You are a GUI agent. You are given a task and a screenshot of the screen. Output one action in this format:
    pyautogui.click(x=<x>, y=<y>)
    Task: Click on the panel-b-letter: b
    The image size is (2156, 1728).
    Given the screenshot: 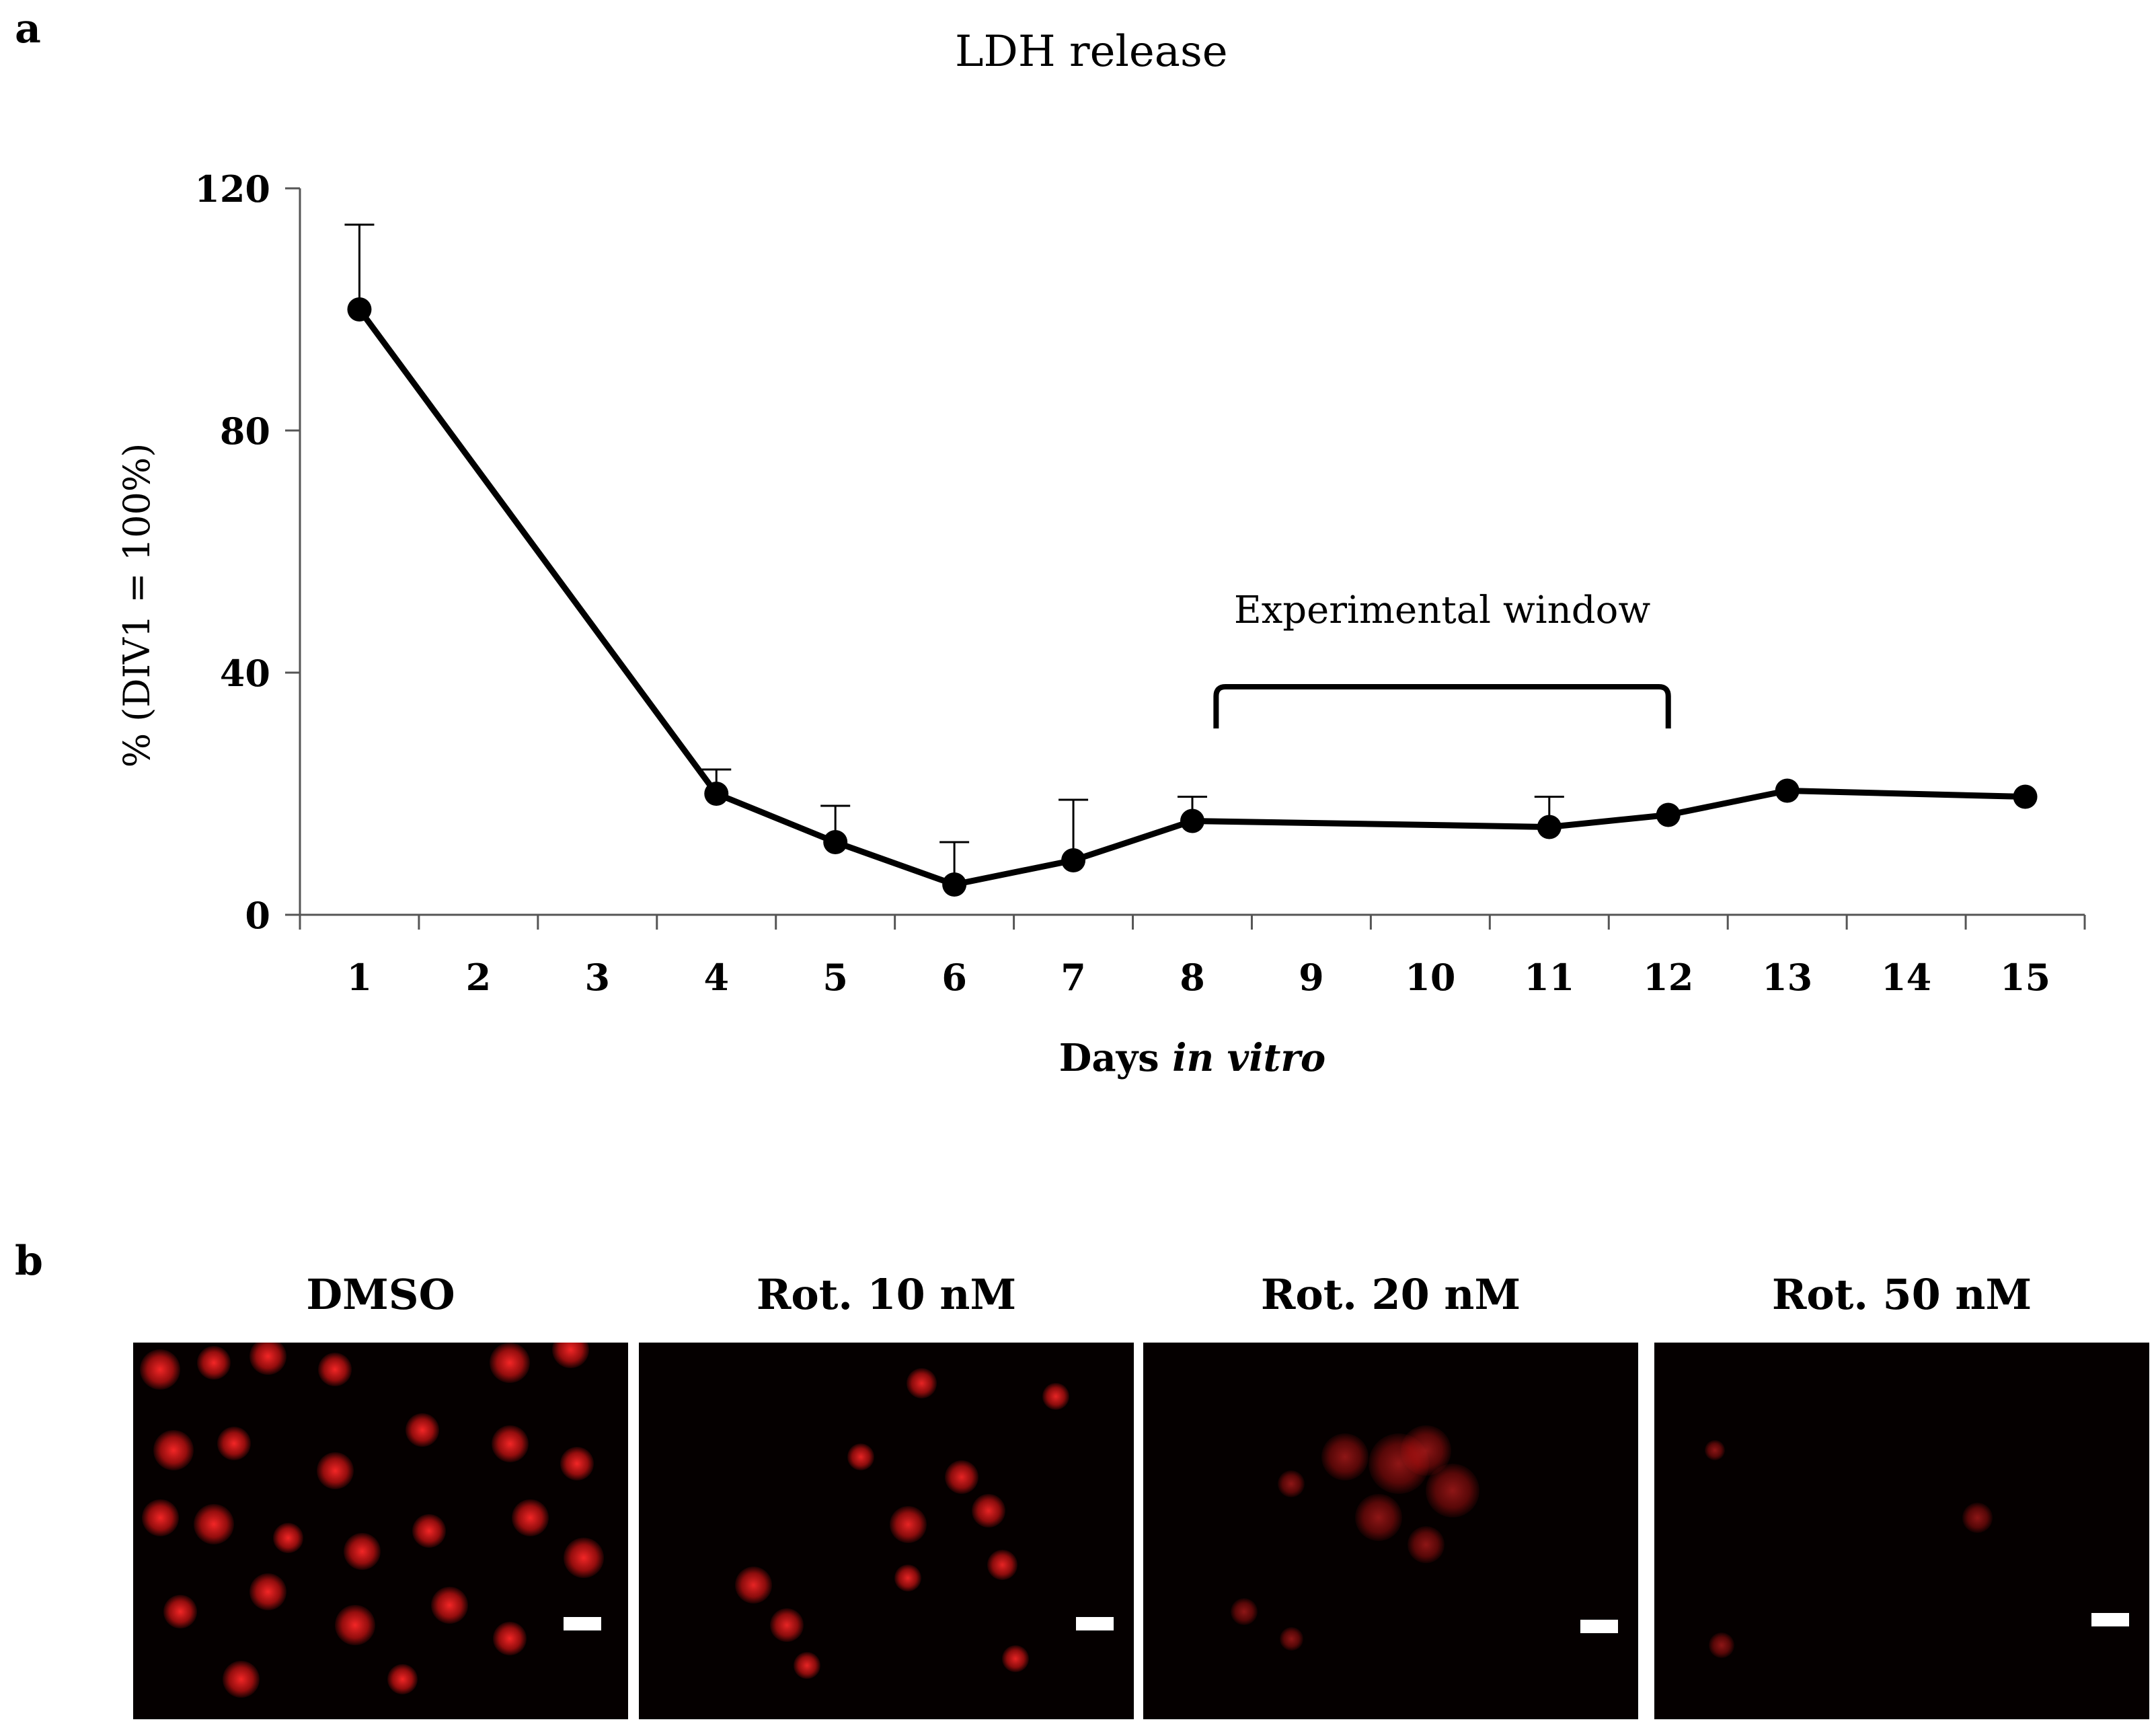 What is the action you would take?
    pyautogui.click(x=29, y=1261)
    